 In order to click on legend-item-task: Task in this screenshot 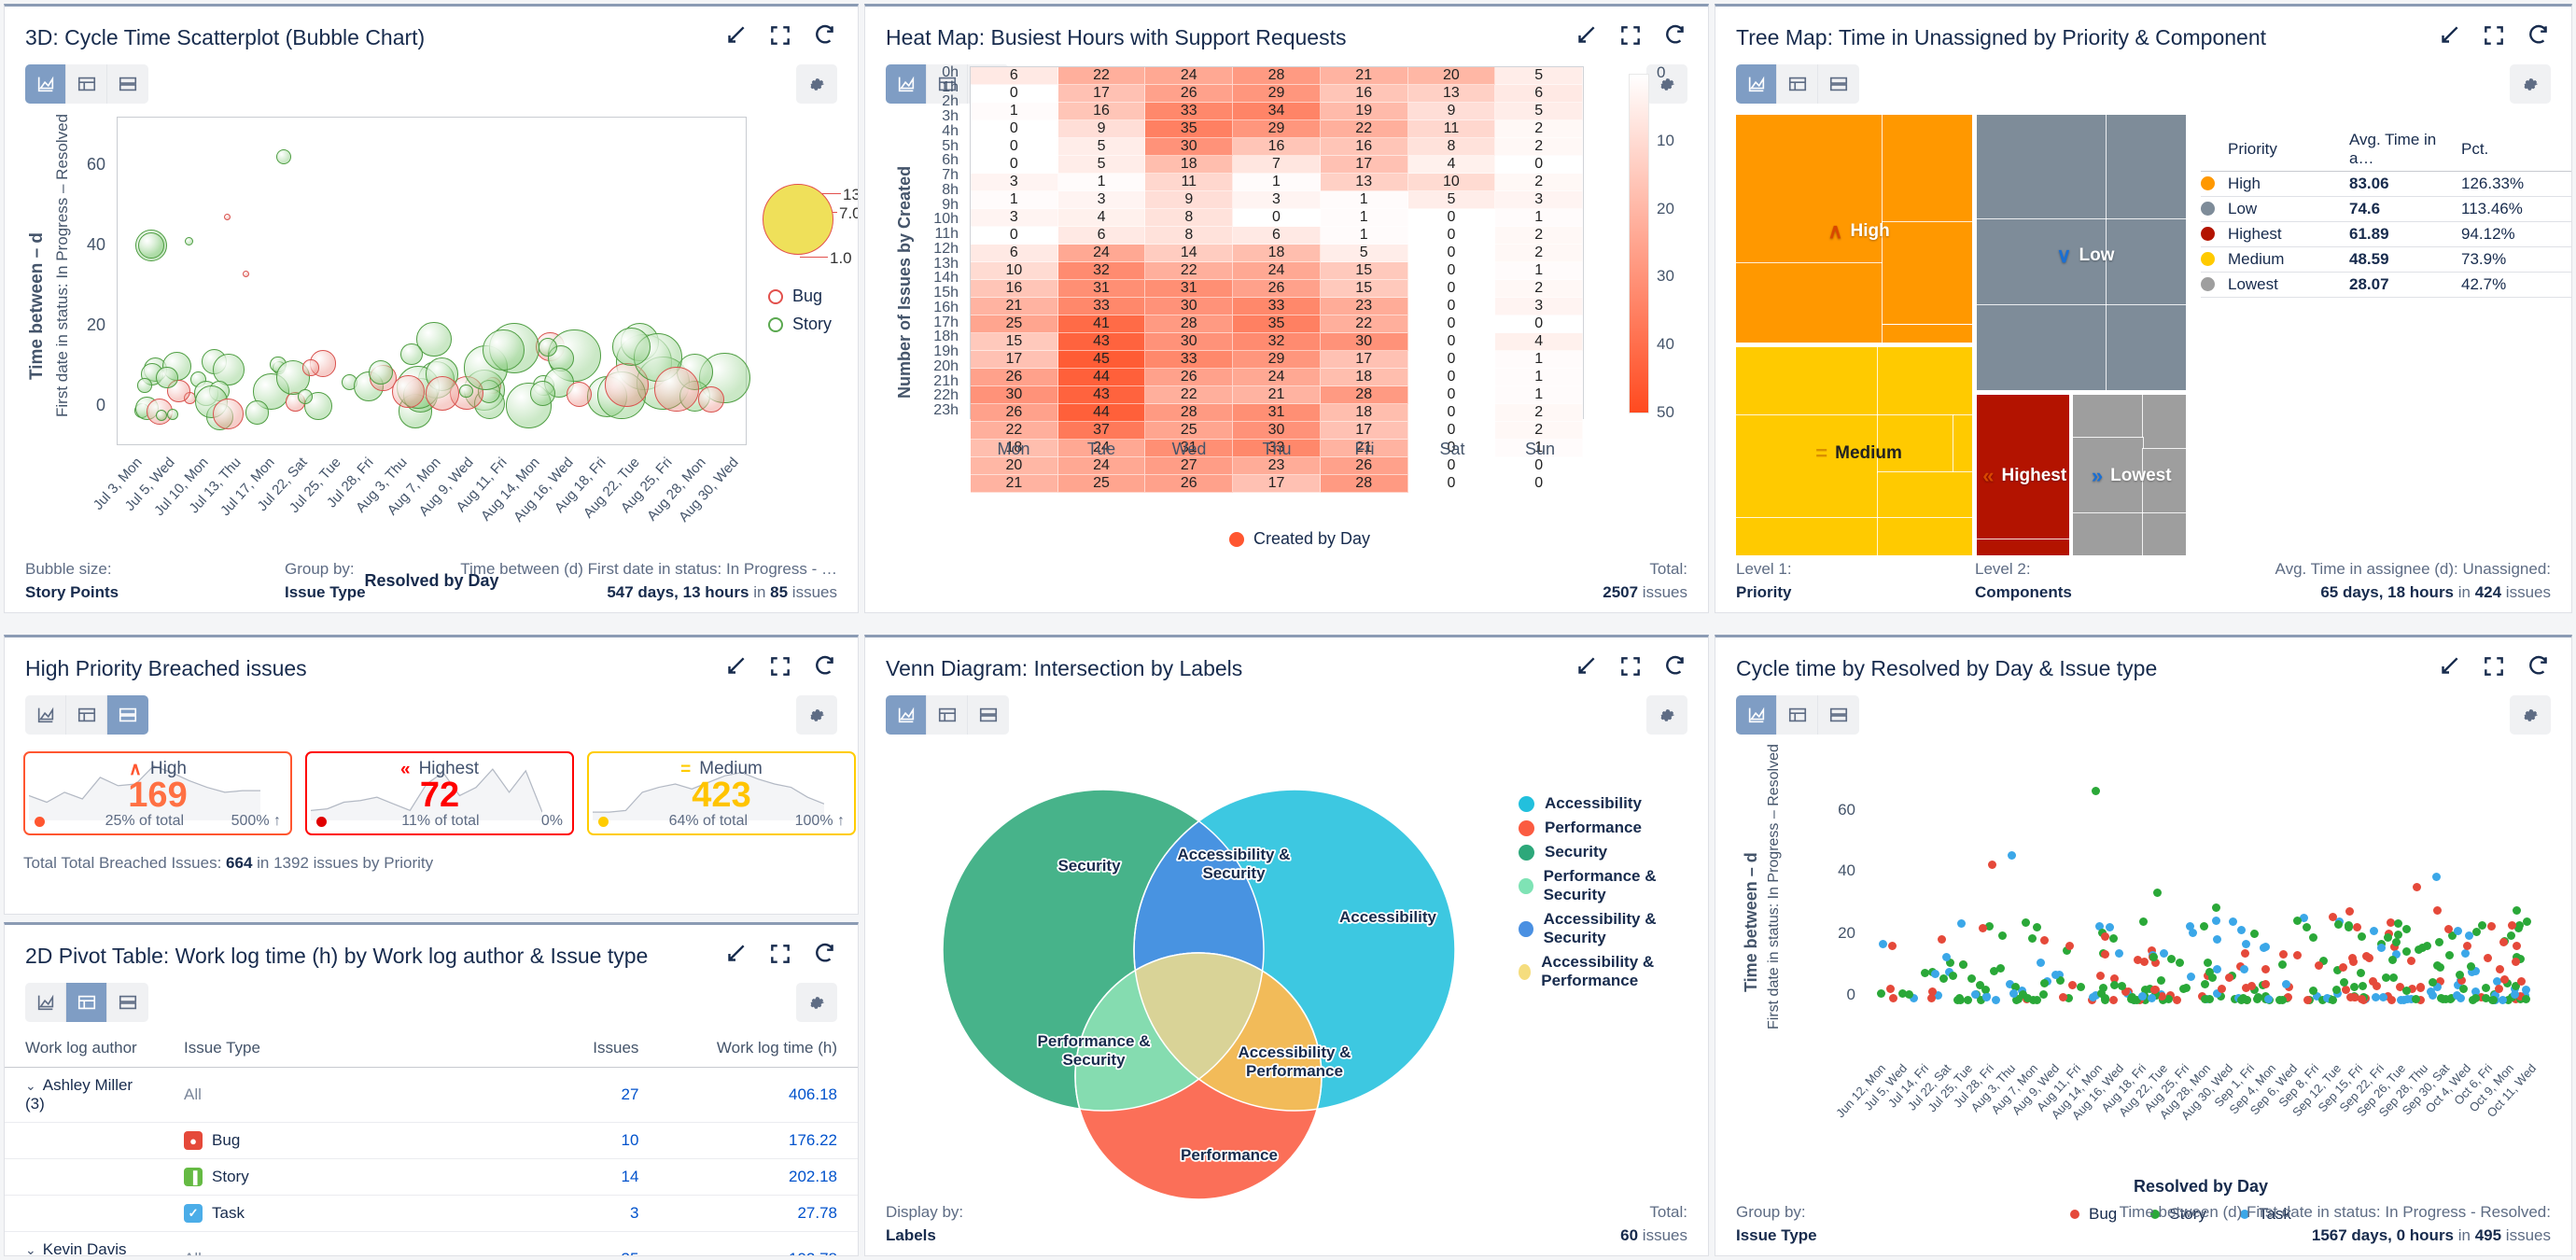, I will do `click(2265, 1214)`.